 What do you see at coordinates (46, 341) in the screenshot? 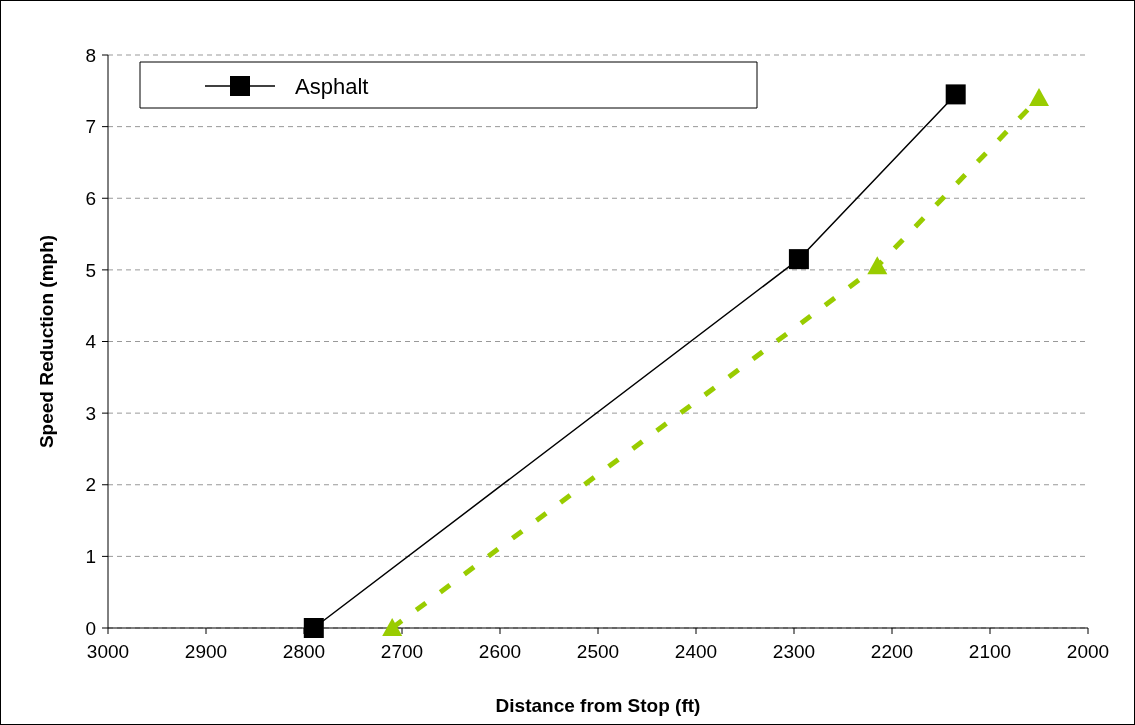
I see `y-axis-title: Speed Reduction (mph)` at bounding box center [46, 341].